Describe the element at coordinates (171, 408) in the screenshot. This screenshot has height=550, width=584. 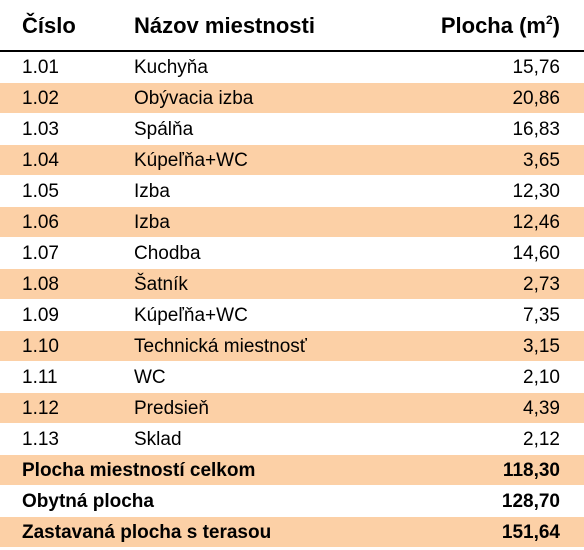
I see `room-name: Predsieň` at that location.